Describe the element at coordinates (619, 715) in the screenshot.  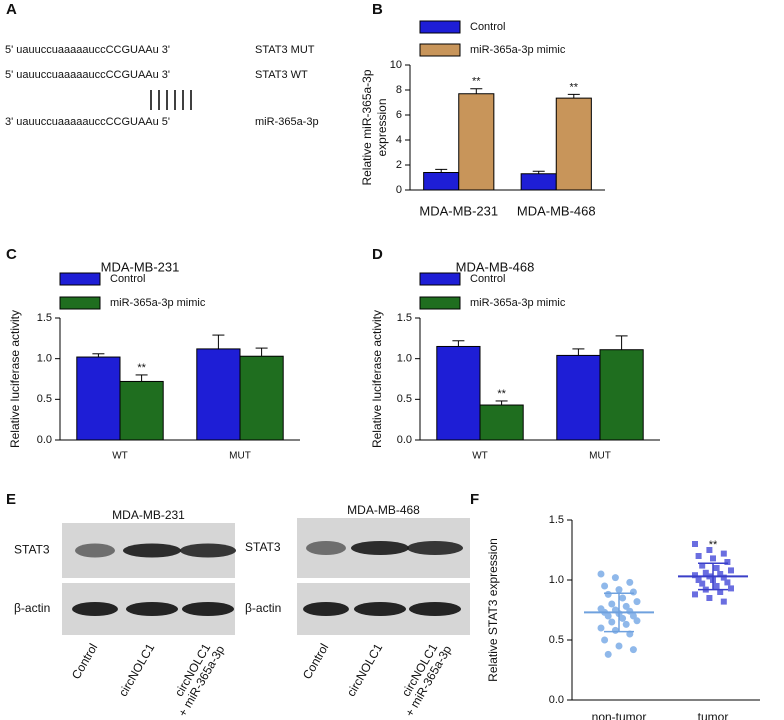
I see `x-tick-label: non-tumor` at that location.